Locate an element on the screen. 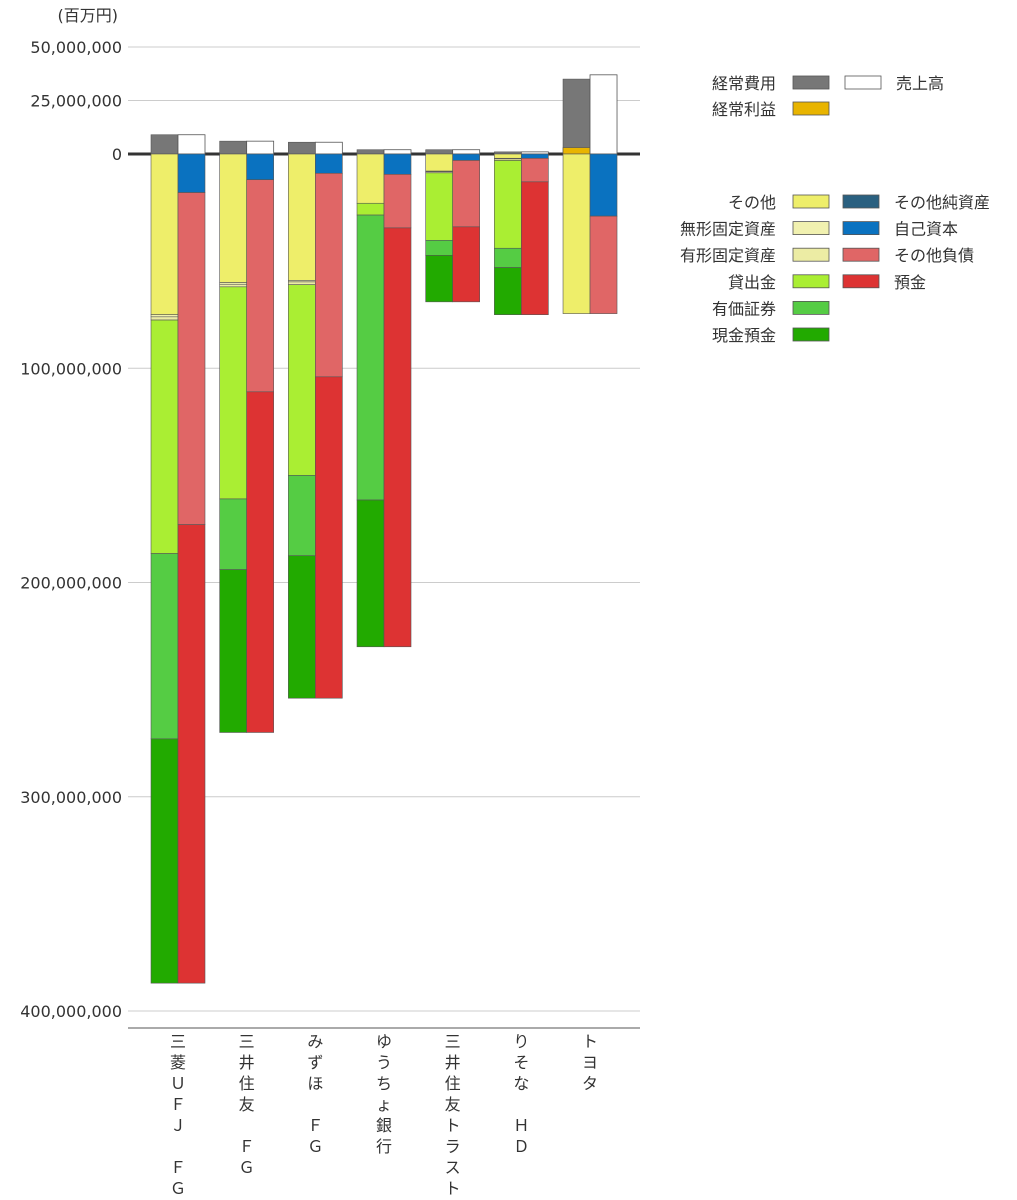 This screenshot has width=1017, height=1200. bar-ordinary-profit is located at coordinates (576, 151).